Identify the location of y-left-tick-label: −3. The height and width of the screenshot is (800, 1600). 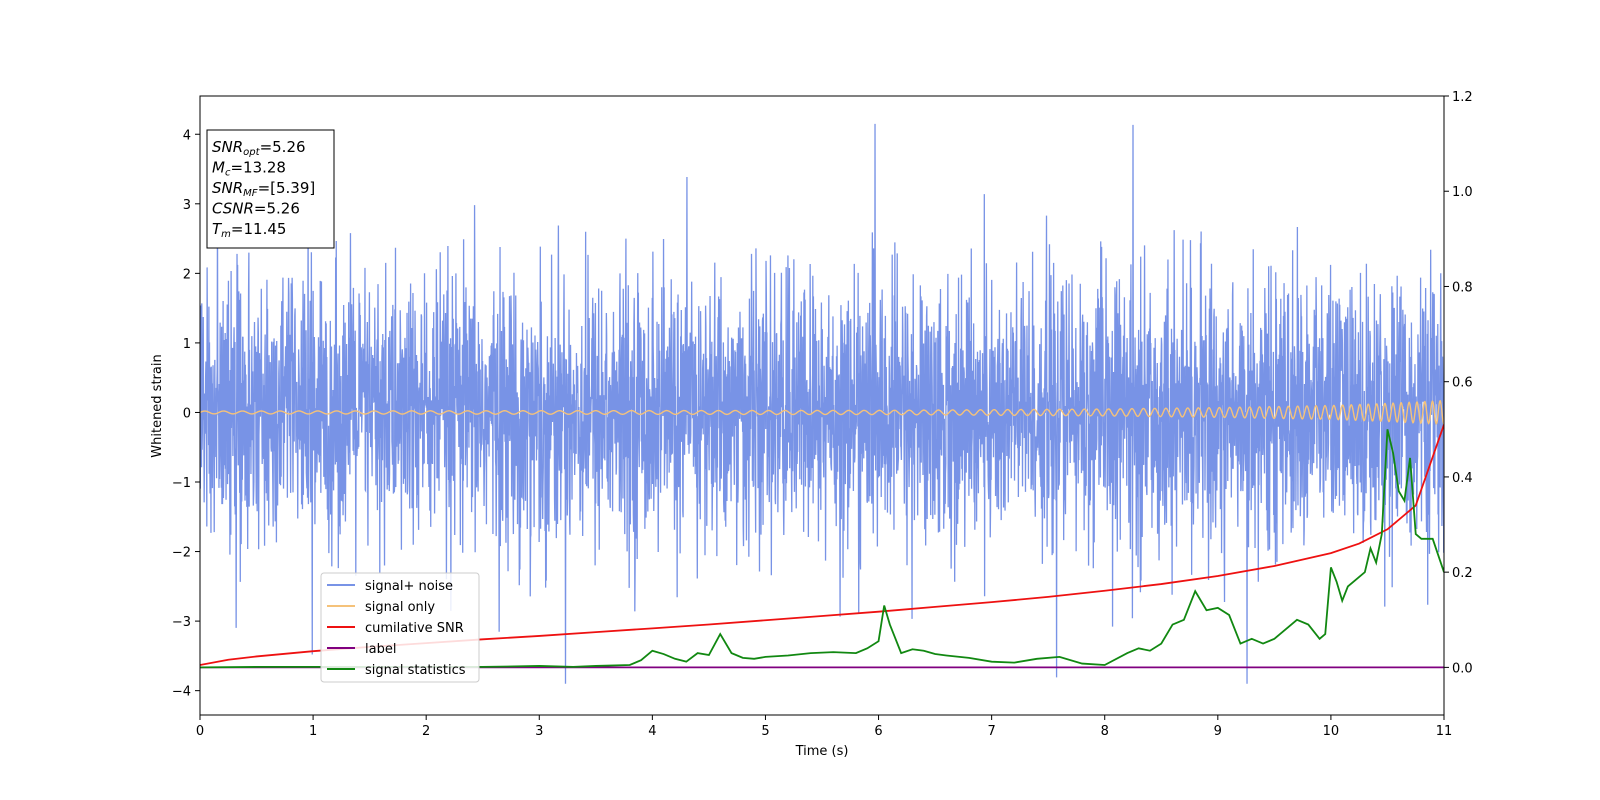
(181, 622).